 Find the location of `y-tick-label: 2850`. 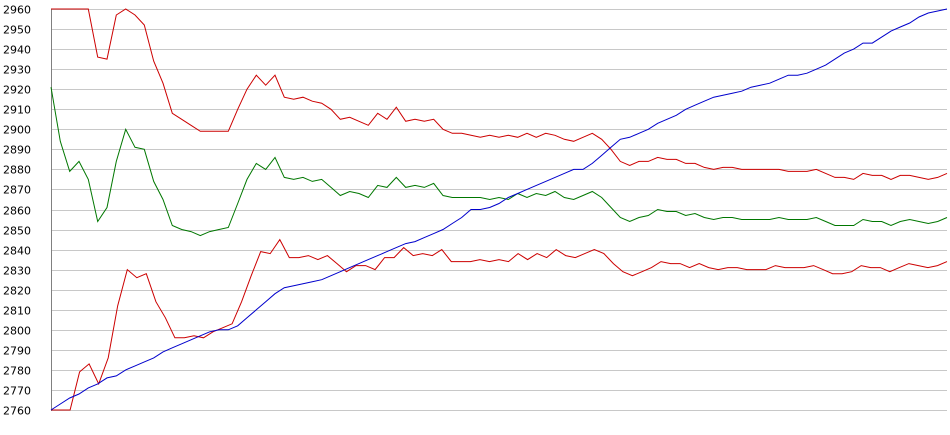

y-tick-label: 2850 is located at coordinates (17, 231).